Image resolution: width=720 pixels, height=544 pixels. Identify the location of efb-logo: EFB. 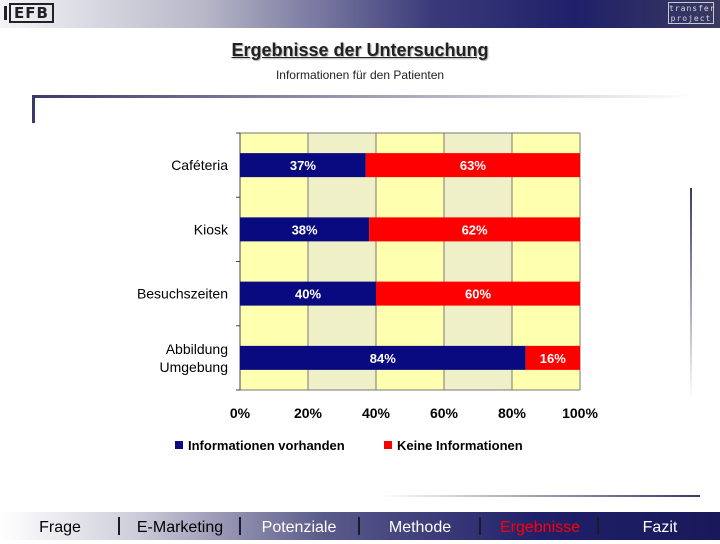
(29, 13).